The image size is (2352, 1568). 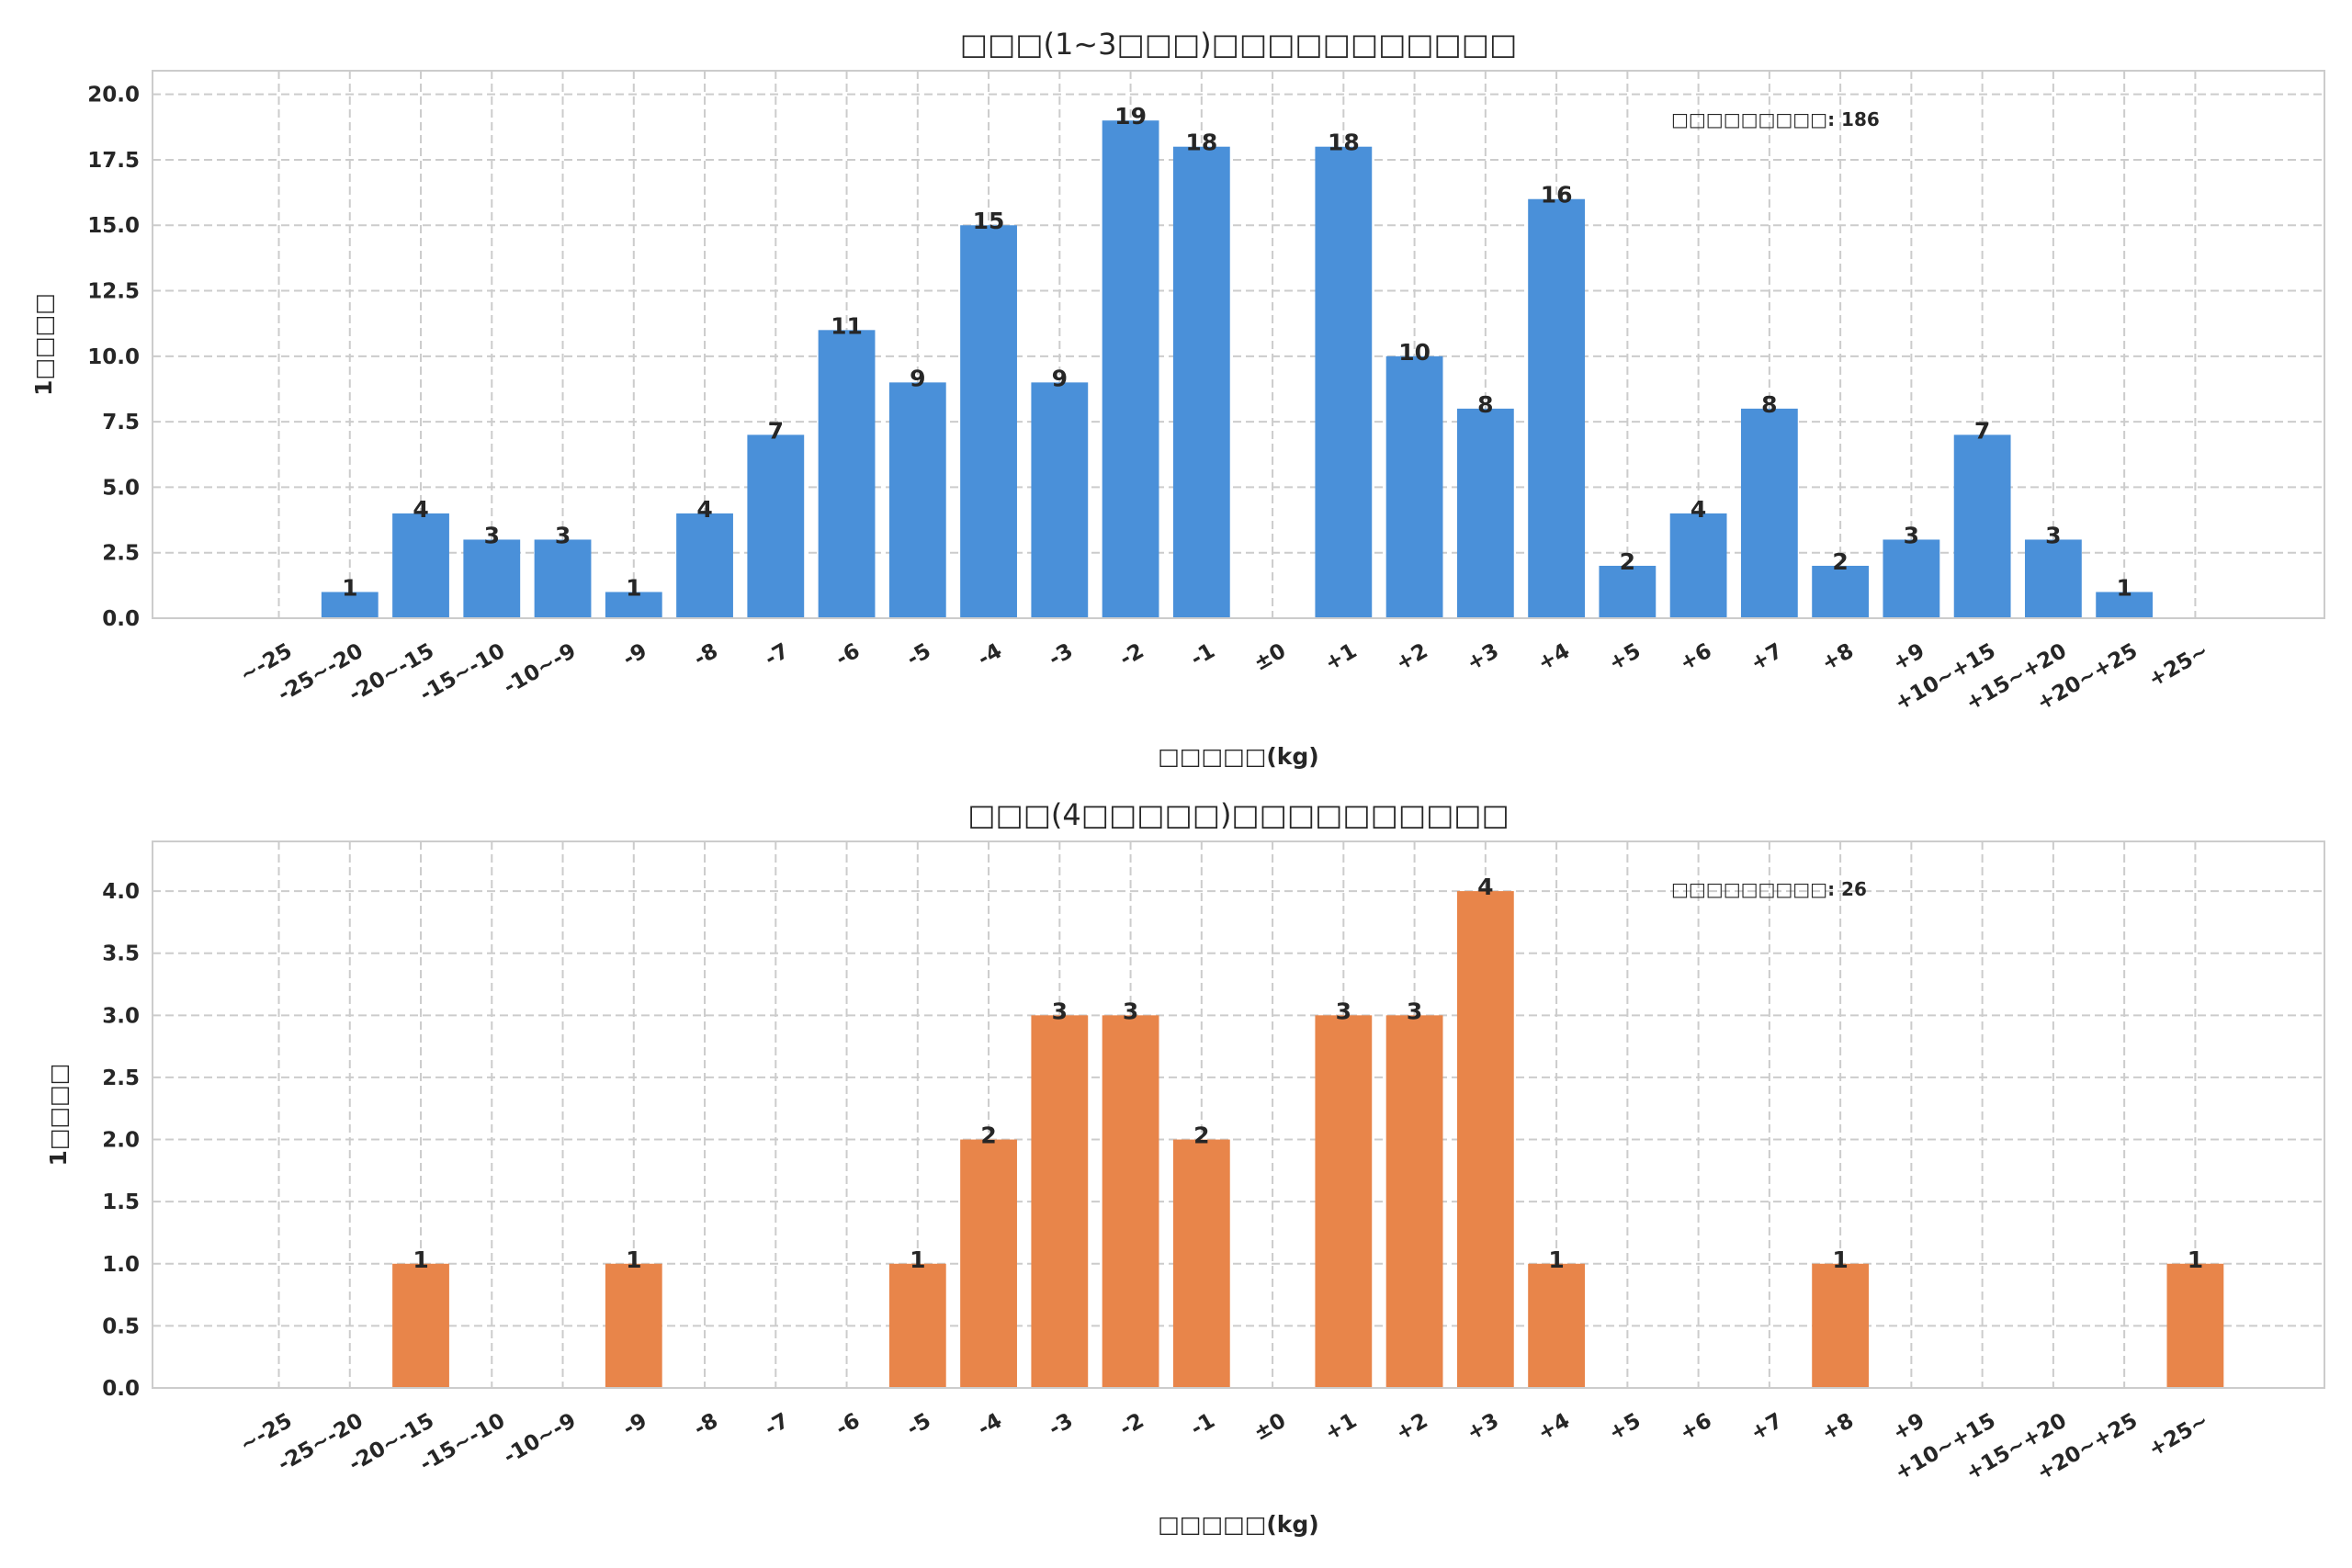 I want to click on y-tick-label: 10.0, so click(x=113, y=357).